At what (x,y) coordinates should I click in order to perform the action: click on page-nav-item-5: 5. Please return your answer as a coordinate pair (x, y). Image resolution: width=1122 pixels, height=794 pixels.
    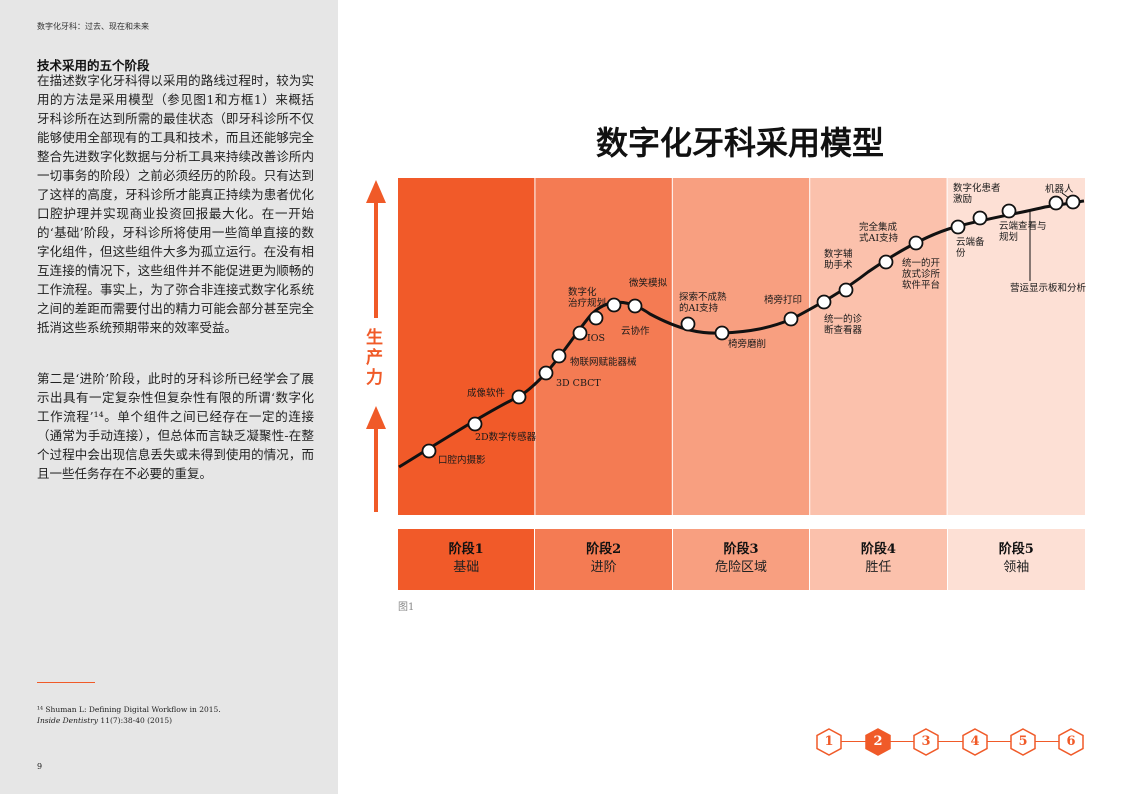
    Looking at the image, I should click on (1023, 742).